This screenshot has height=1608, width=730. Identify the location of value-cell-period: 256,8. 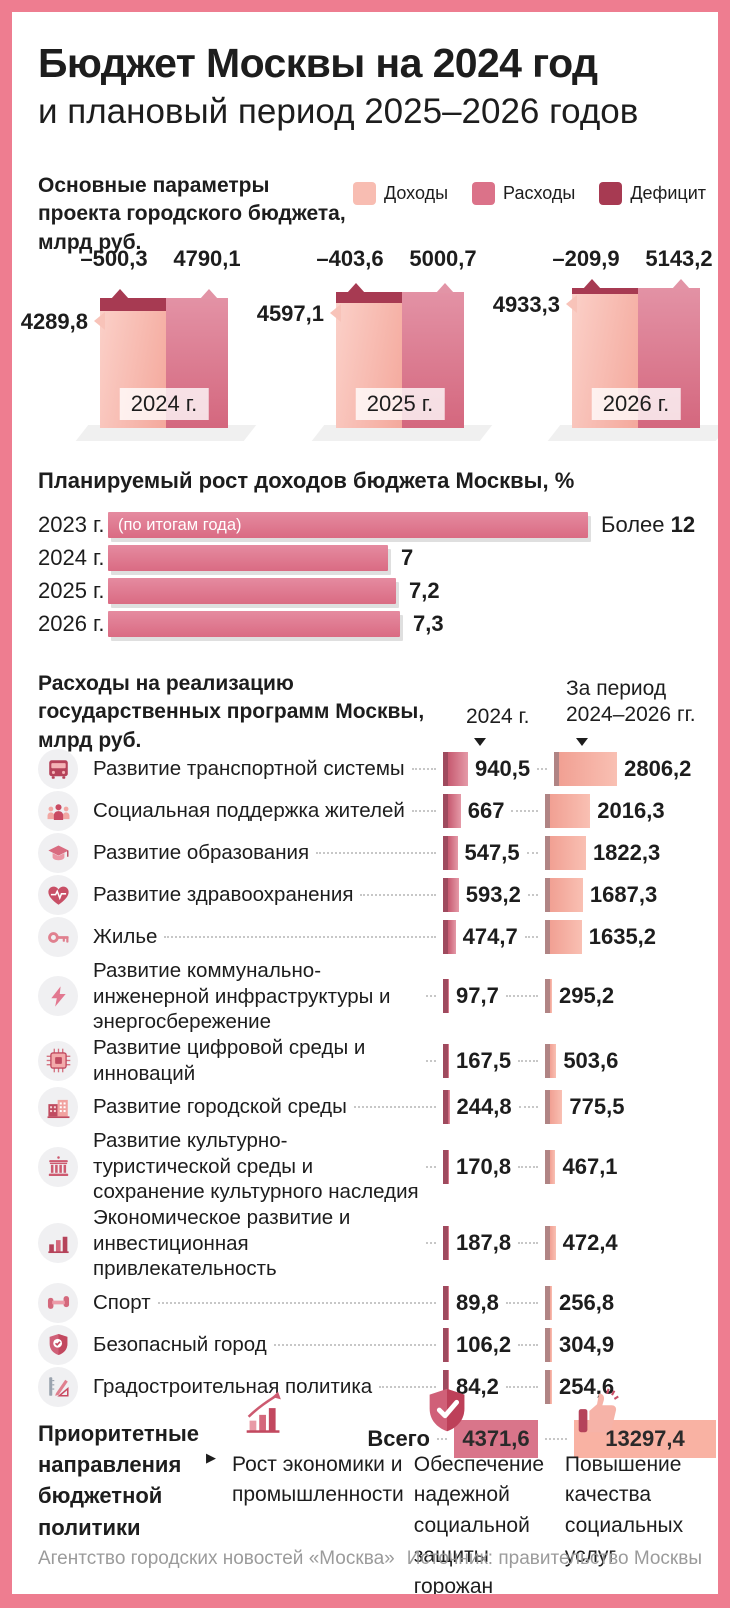
(630, 1302).